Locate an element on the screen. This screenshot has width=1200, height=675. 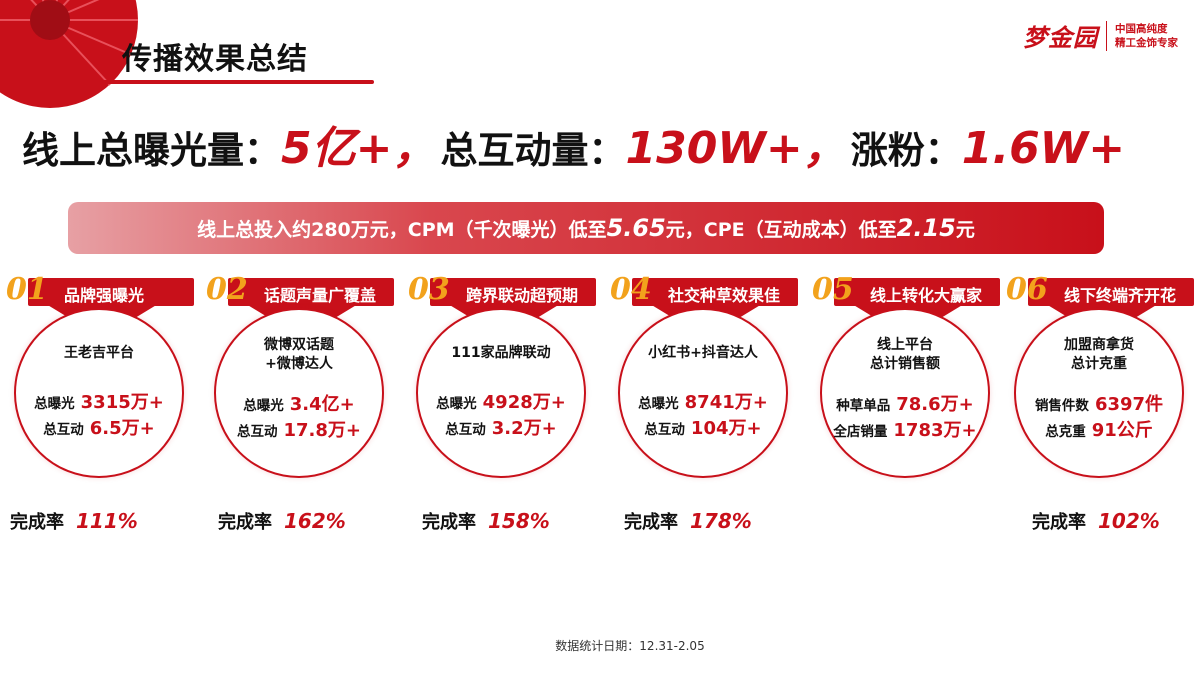
metric-value: 104万+ is located at coordinates (726, 428).